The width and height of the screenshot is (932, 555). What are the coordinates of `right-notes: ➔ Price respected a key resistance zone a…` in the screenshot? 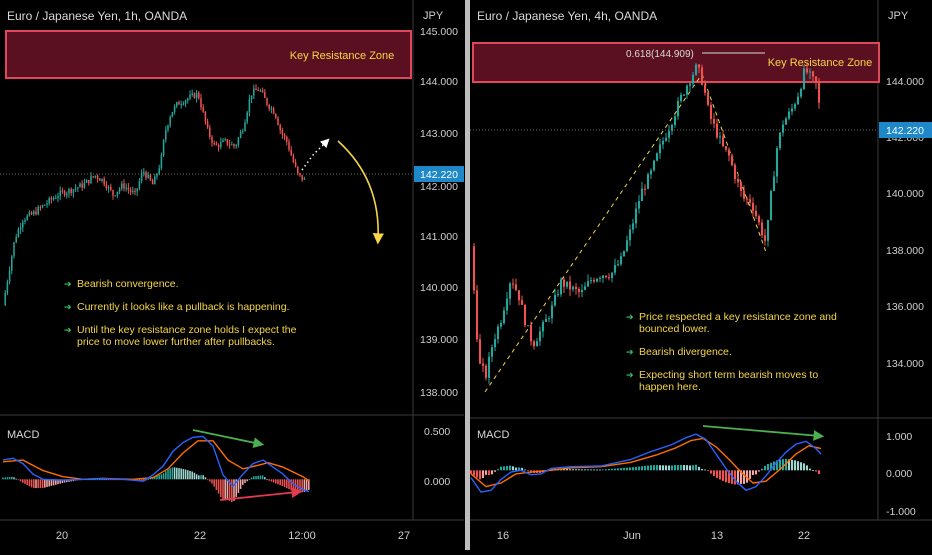 It's located at (731, 352).